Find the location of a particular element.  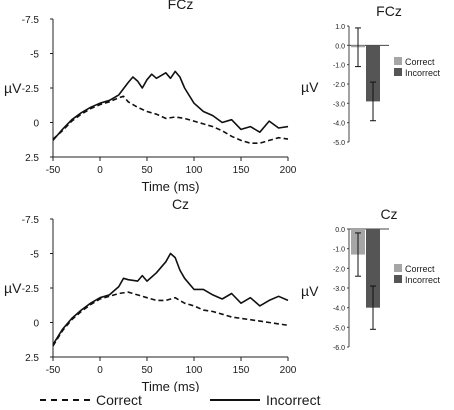

cz-bar-legend-swatch-correct is located at coordinates (398, 268).